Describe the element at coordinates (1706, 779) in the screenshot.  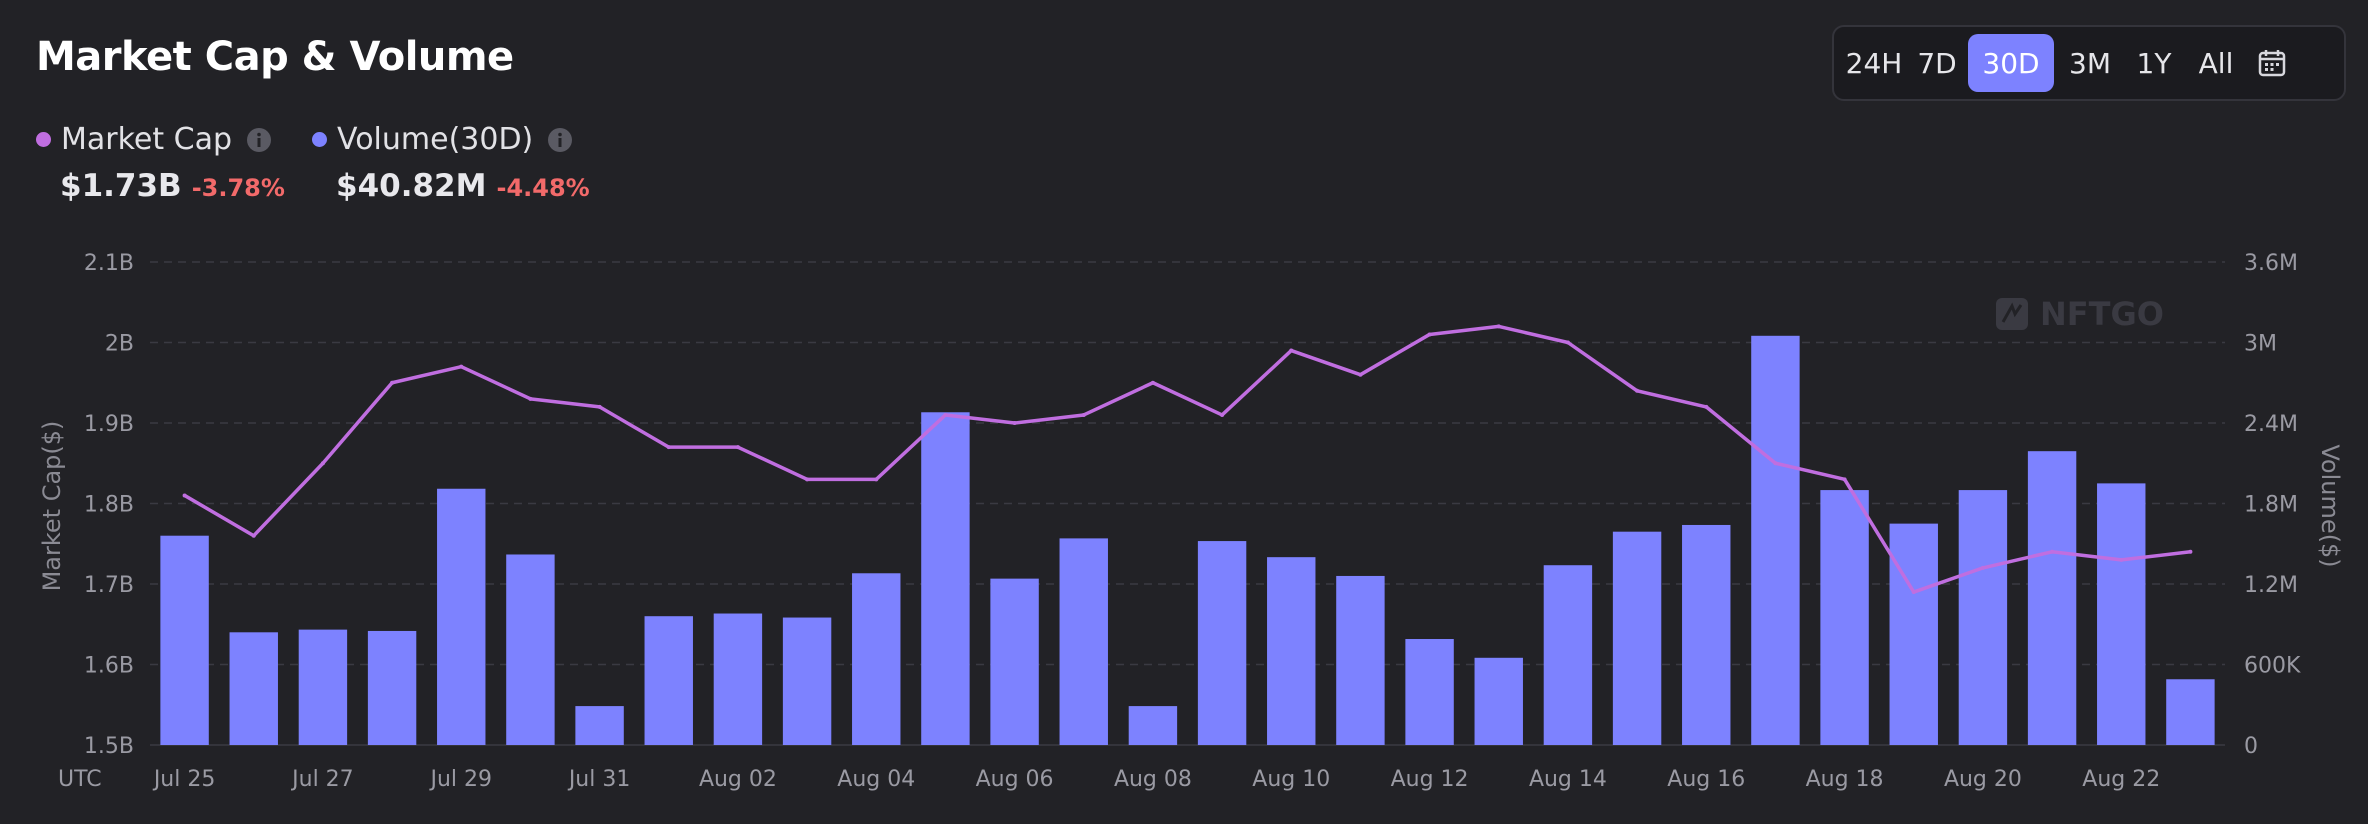
I see `x-axis-tick-label: Aug 16` at that location.